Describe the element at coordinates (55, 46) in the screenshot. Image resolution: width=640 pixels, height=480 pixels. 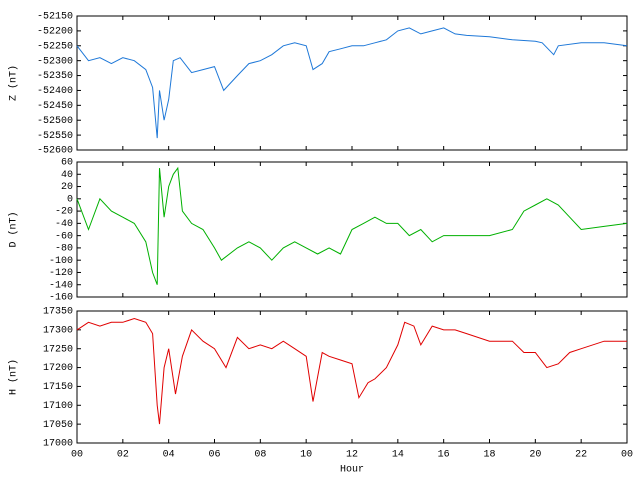
I see `y-tick-label: -52250` at that location.